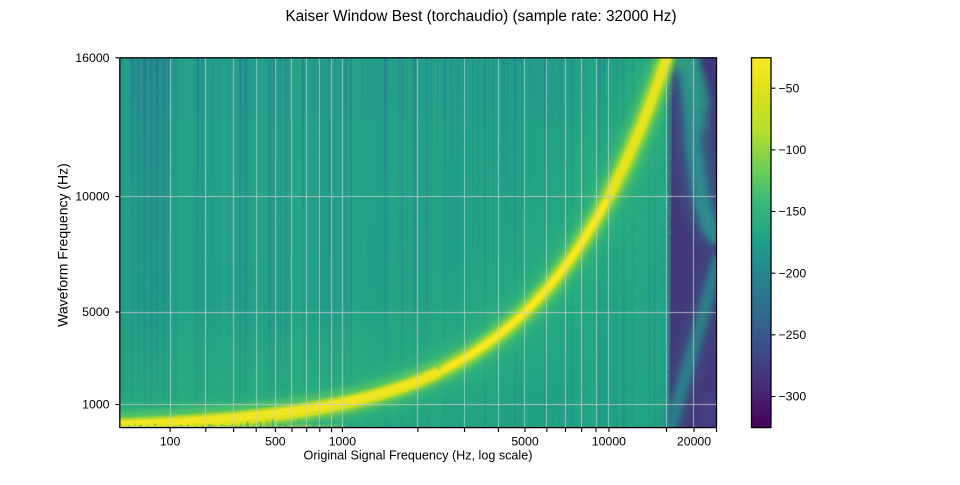  What do you see at coordinates (170, 442) in the screenshot?
I see `svg-text: 100` at bounding box center [170, 442].